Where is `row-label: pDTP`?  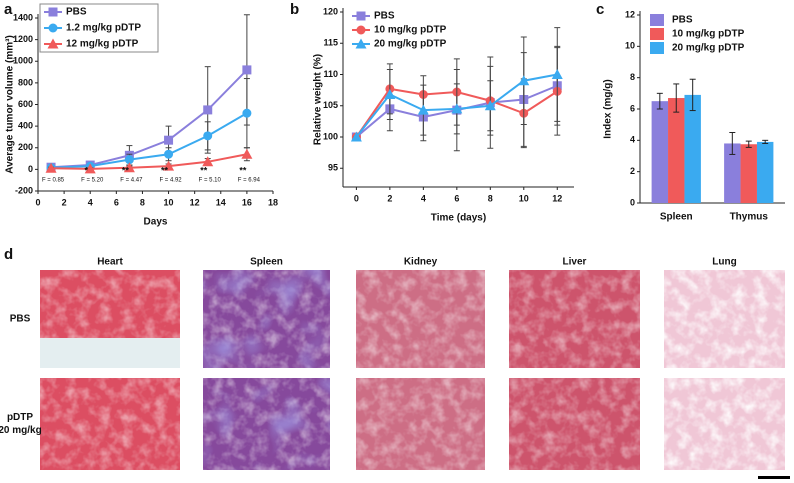
row-label: pDTP is located at coordinates (20, 417).